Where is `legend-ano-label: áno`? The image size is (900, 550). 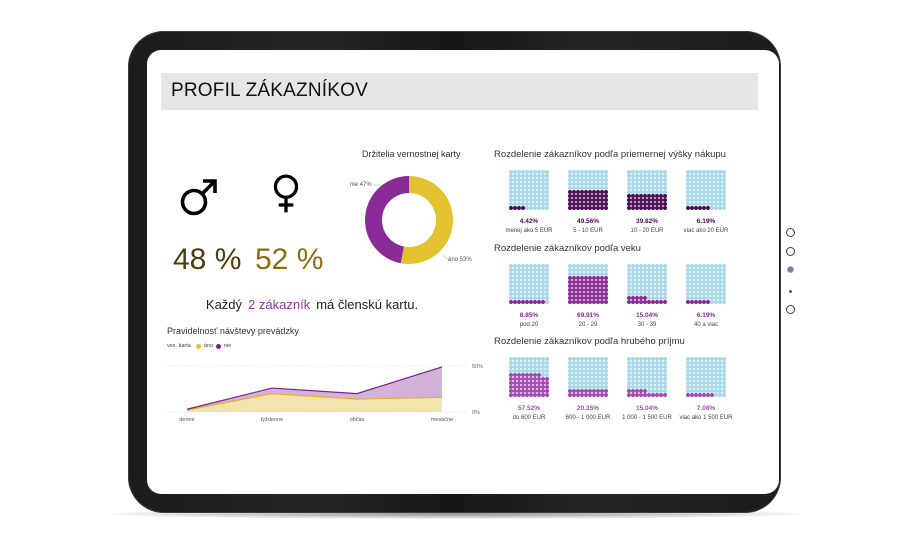
legend-ano-label: áno is located at coordinates (208, 346).